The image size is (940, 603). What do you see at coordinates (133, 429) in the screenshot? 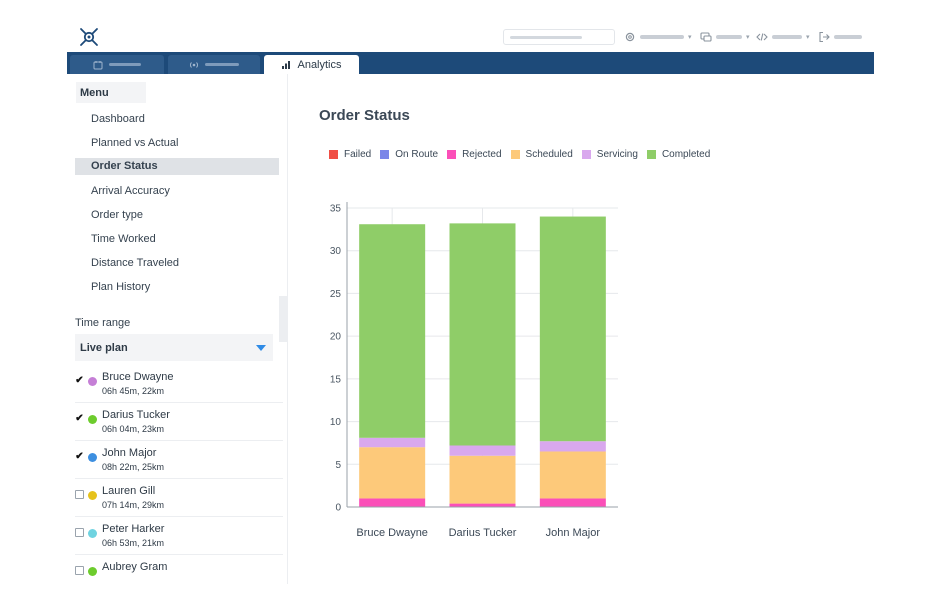
I see `person-stats: 06h 04m, 23km` at bounding box center [133, 429].